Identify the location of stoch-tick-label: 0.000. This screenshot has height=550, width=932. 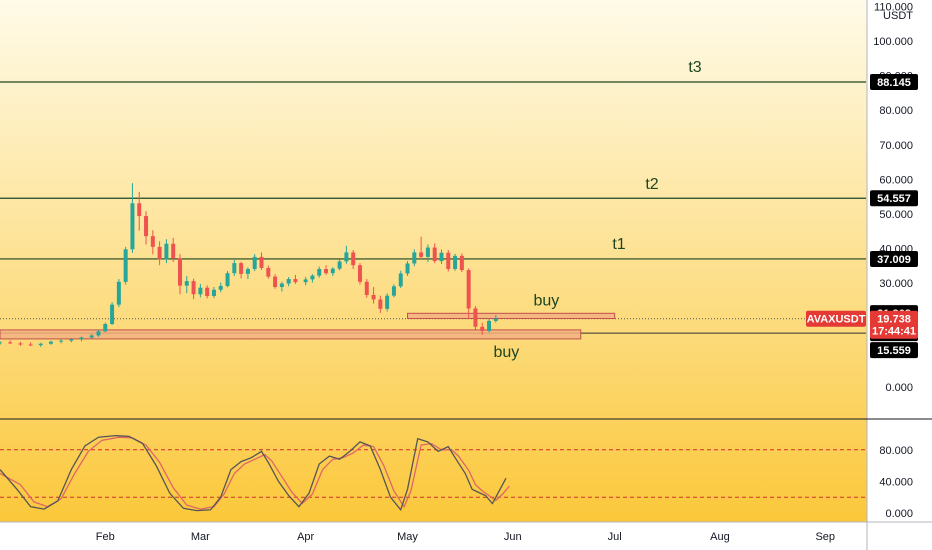
(899, 514).